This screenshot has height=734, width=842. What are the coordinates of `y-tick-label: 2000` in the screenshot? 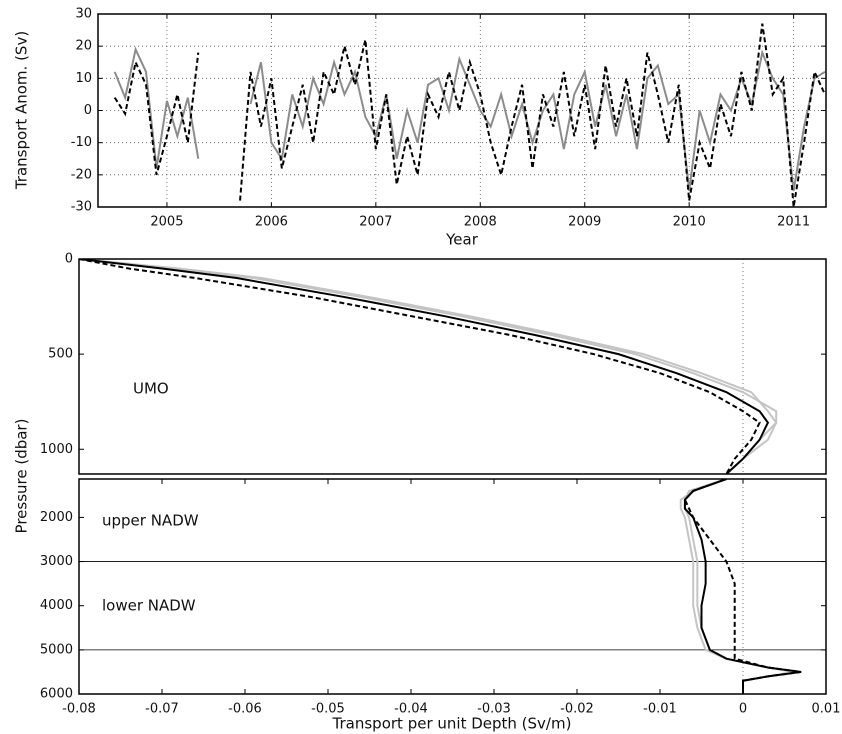 It's located at (56, 517).